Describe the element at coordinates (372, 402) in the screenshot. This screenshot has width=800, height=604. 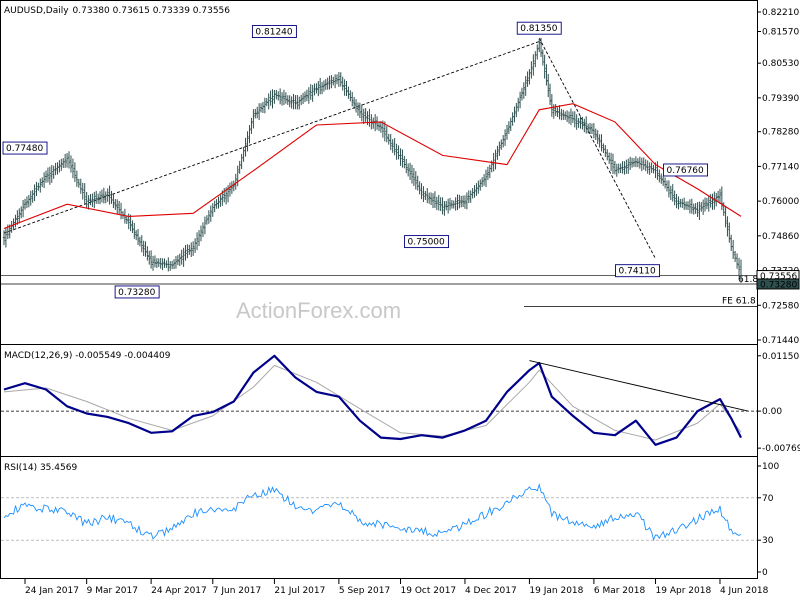
I see `macd-signal-line` at that location.